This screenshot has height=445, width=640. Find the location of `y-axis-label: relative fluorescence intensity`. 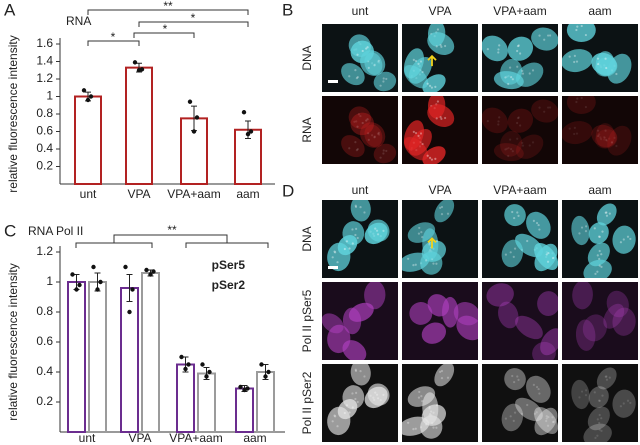

y-axis-label: relative fluorescence intensity is located at coordinates (13, 341).